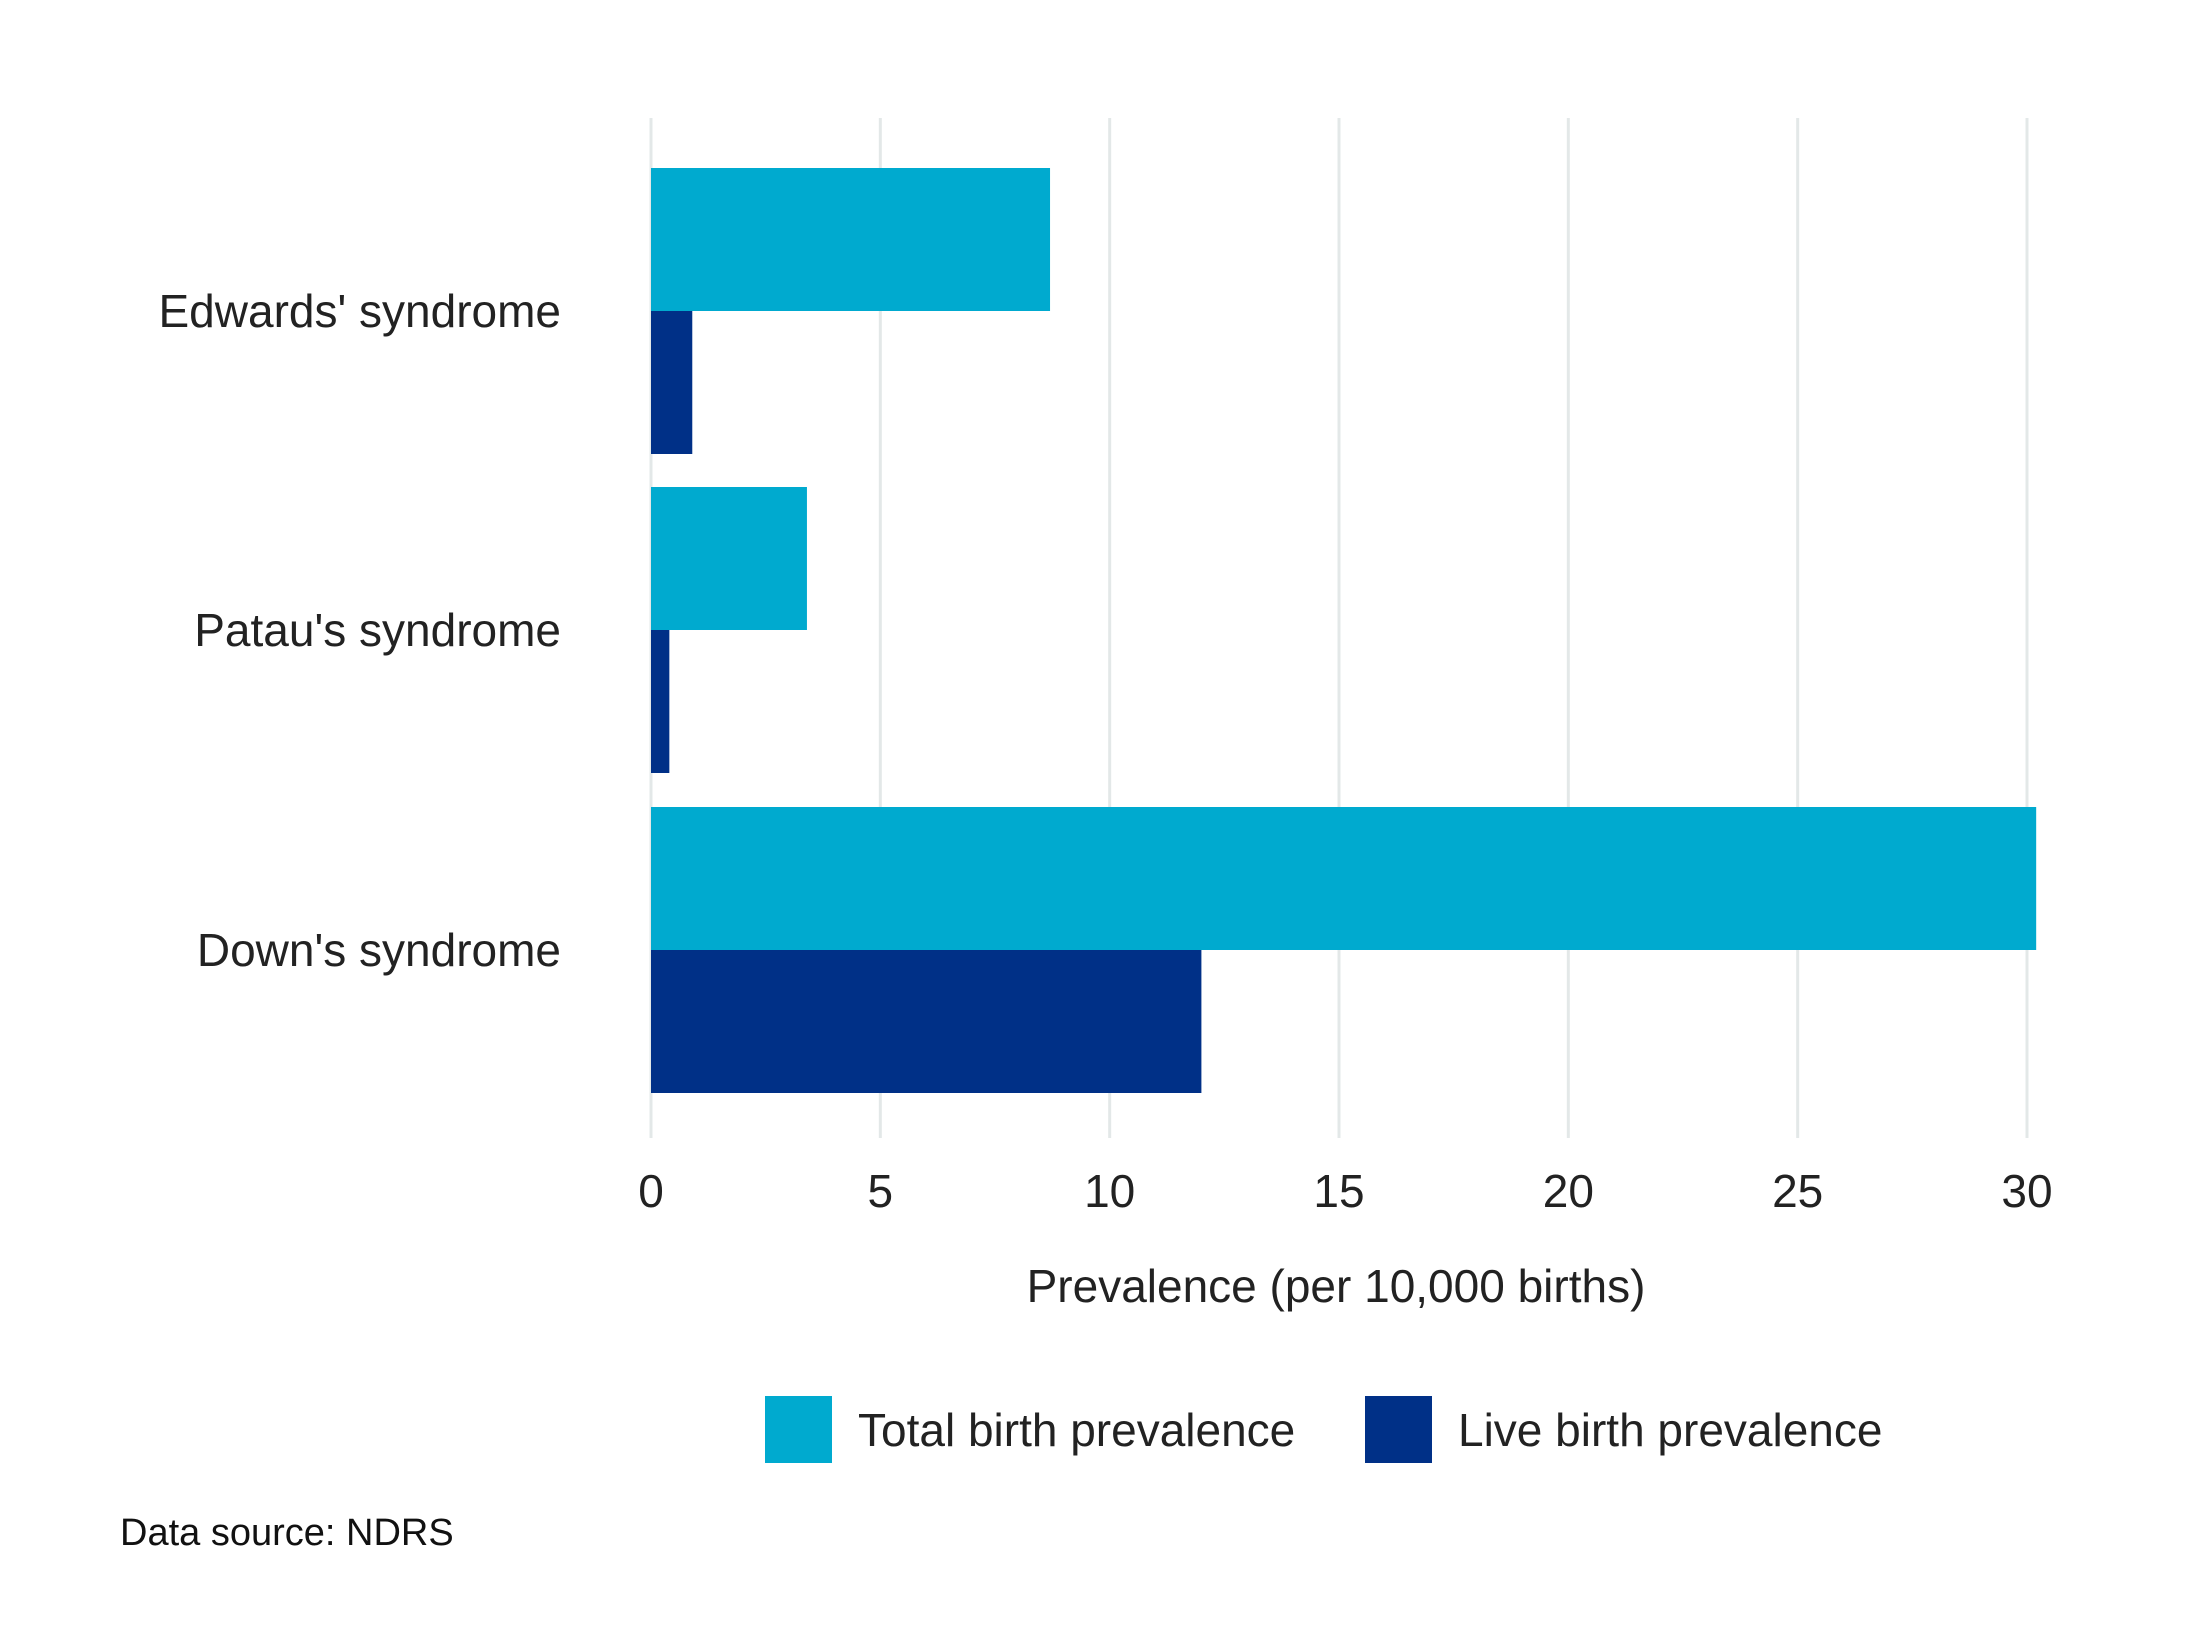 This screenshot has height=1650, width=2200. Describe the element at coordinates (1336, 1286) in the screenshot. I see `x-axis-title: Prevalence (per 10,000 births)` at that location.